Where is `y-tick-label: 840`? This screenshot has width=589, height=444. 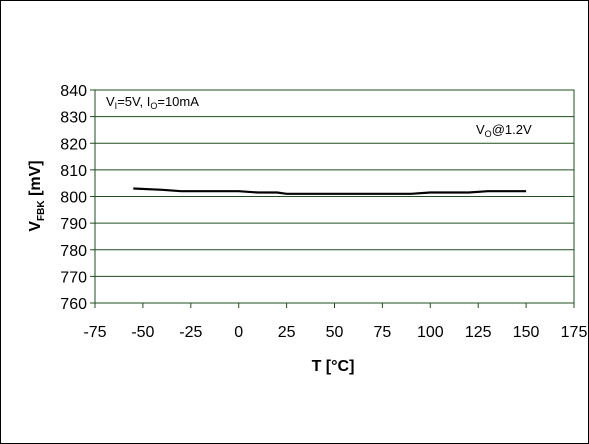 y-tick-label: 840 is located at coordinates (73, 91).